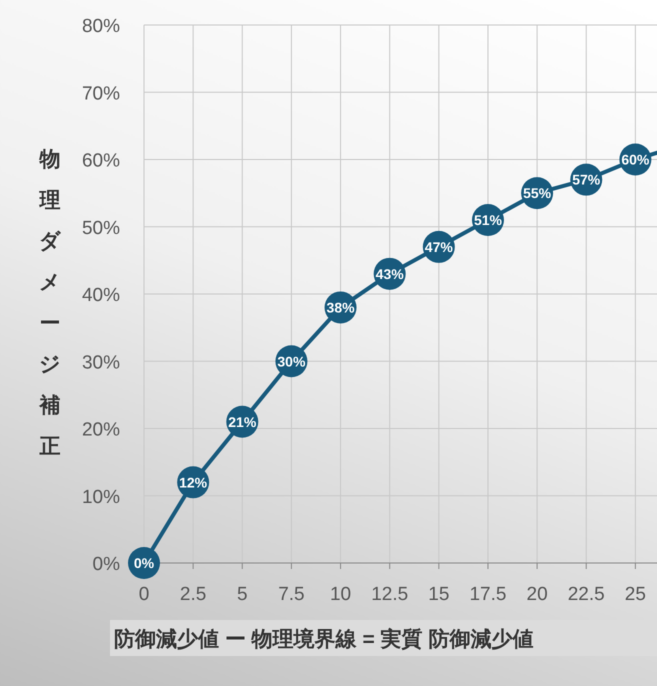 The height and width of the screenshot is (686, 657). Describe the element at coordinates (341, 594) in the screenshot. I see `x-tick-label: 10` at that location.